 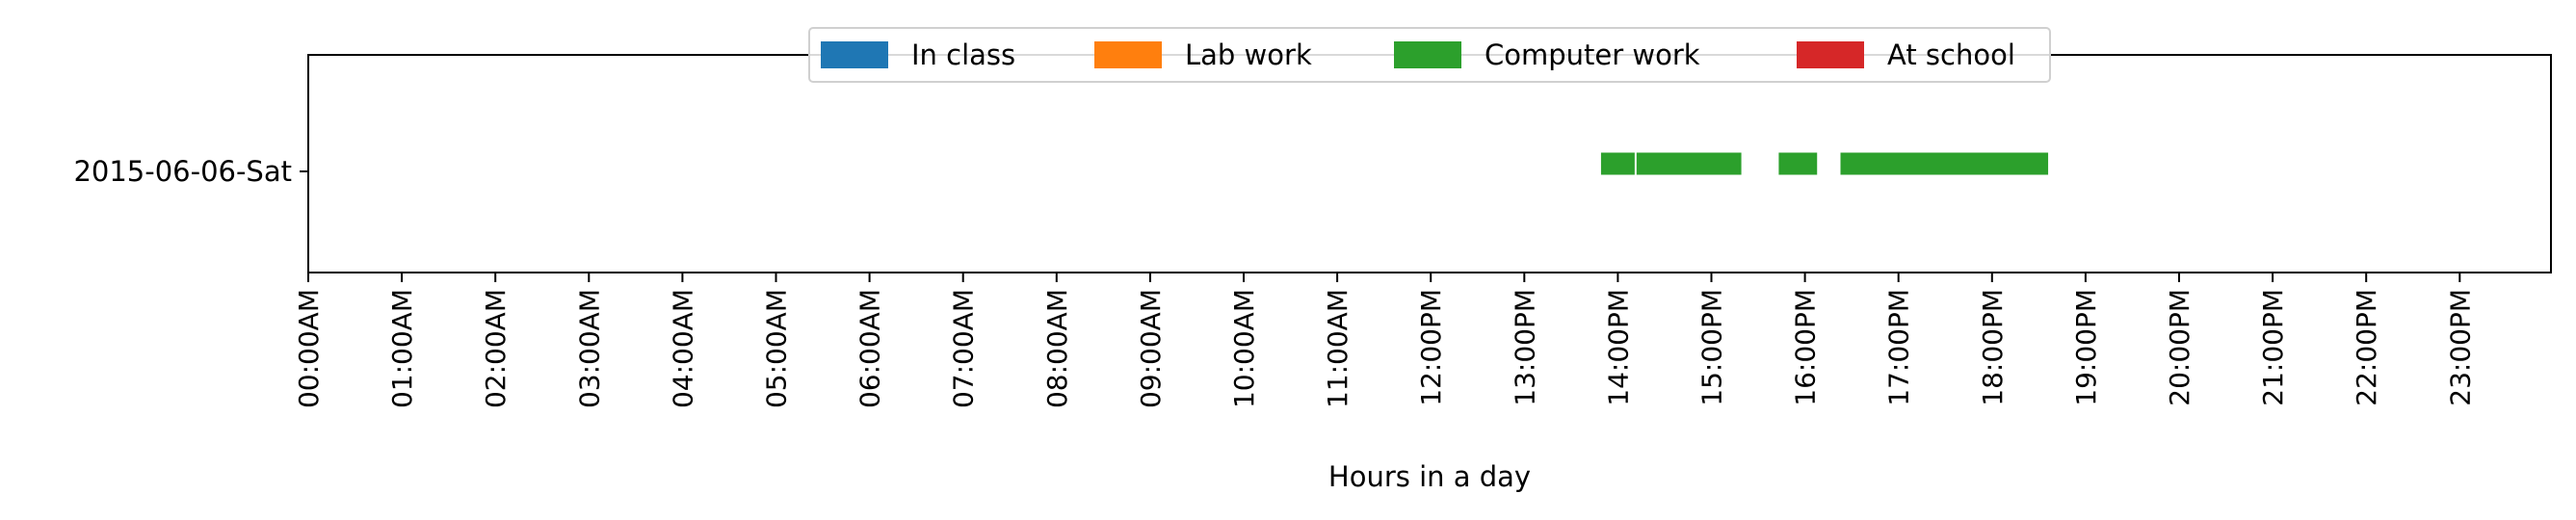 I want to click on x-tick-label: 09:00AM, so click(x=1151, y=348).